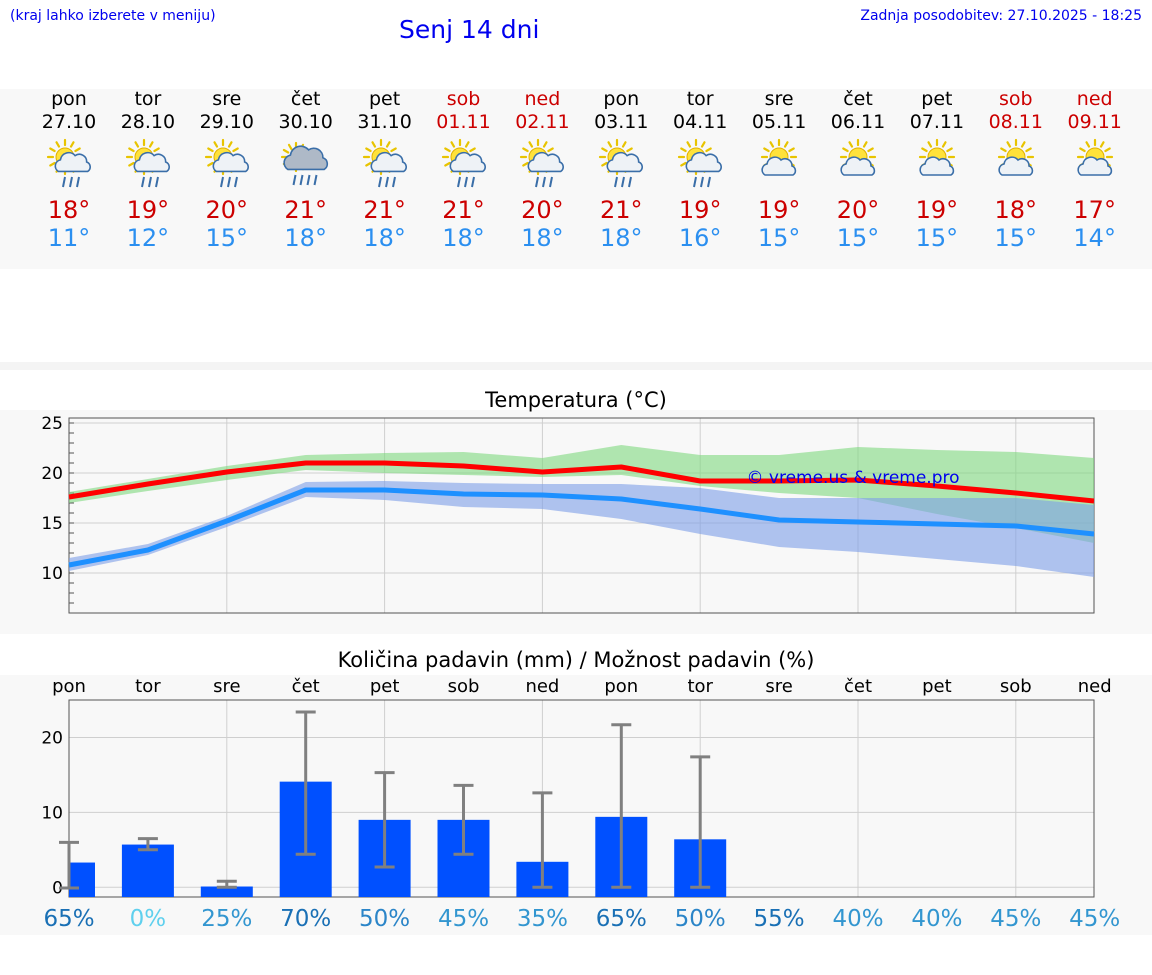 This screenshot has height=975, width=1152. Describe the element at coordinates (69, 122) in the screenshot. I see `day-date: 27.10` at that location.